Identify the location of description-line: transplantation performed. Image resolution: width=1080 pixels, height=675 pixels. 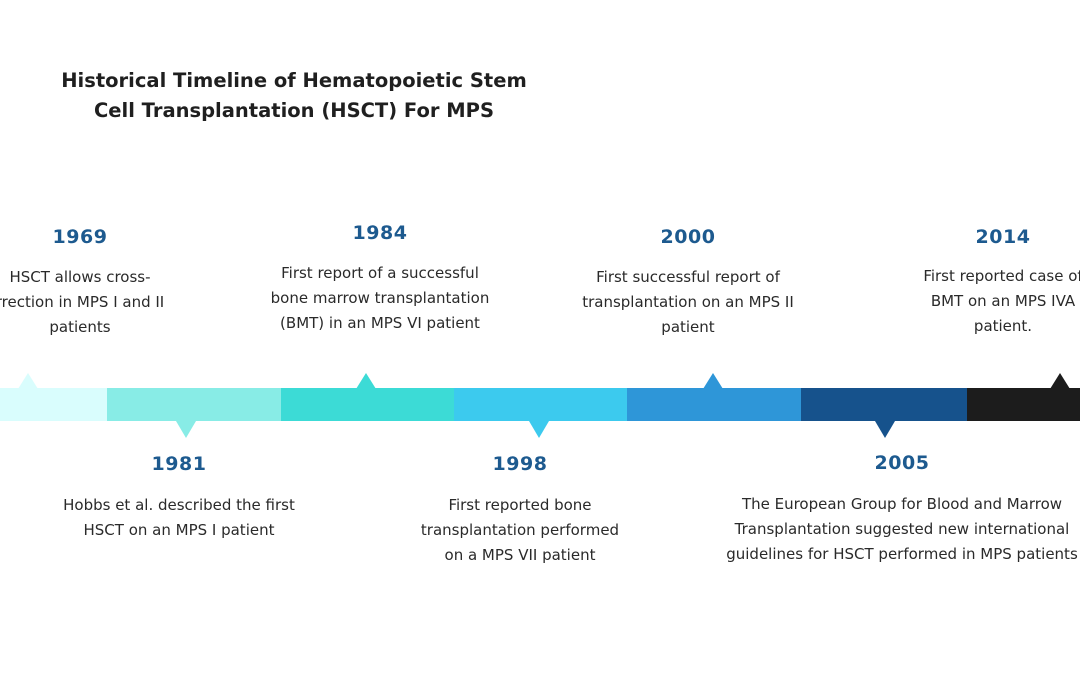
(520, 530).